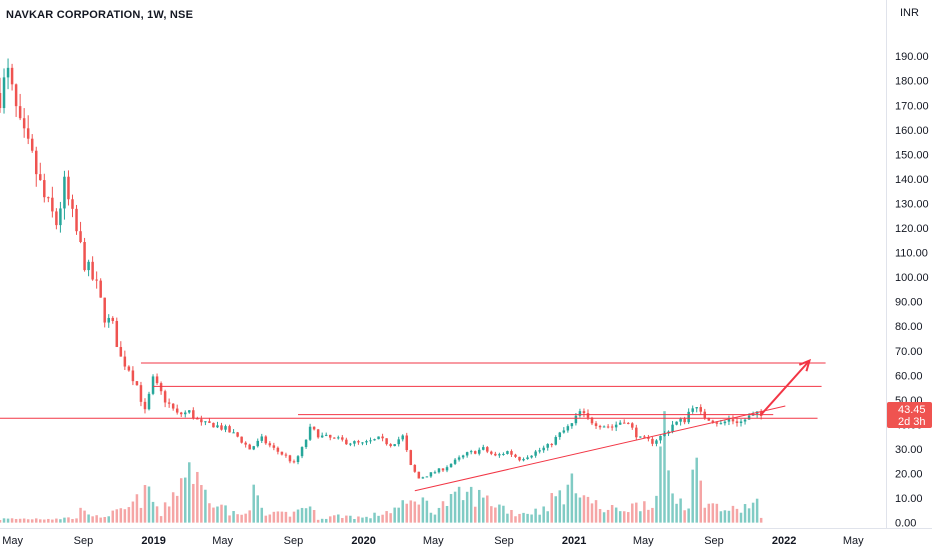 This screenshot has height=550, width=932. Describe the element at coordinates (912, 106) in the screenshot. I see `price-tick-label: 170.00` at that location.